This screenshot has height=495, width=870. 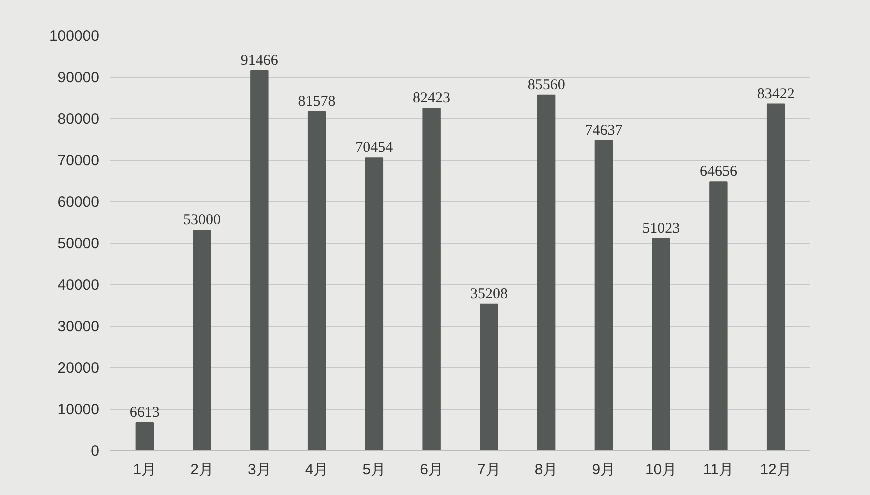 What do you see at coordinates (79, 161) in the screenshot?
I see `y-tick-label: 70000` at bounding box center [79, 161].